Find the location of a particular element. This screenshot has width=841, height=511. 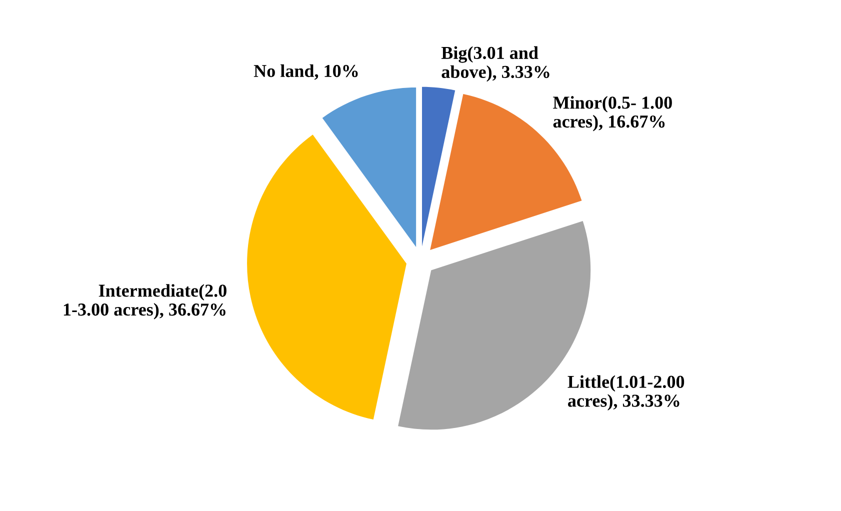

slice-label: Big(3.01 and above), 3.33% is located at coordinates (495, 64).